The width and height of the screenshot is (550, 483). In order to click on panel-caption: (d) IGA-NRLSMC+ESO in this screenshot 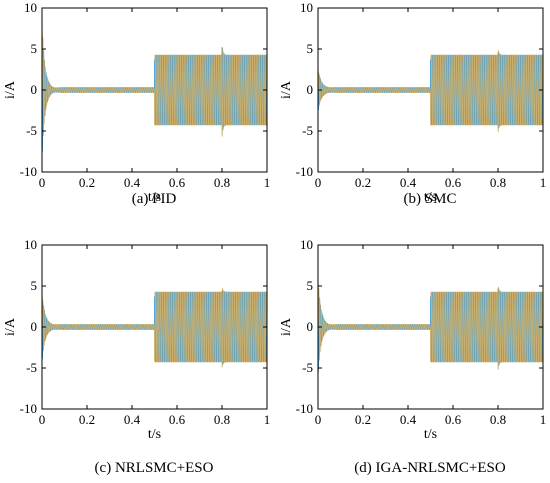, I will do `click(430, 468)`.